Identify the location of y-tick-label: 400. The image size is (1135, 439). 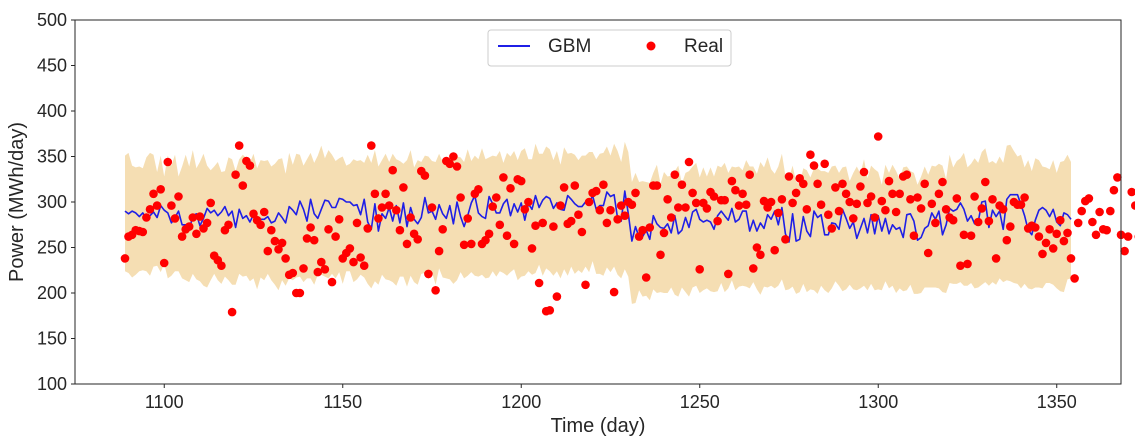
(52, 111).